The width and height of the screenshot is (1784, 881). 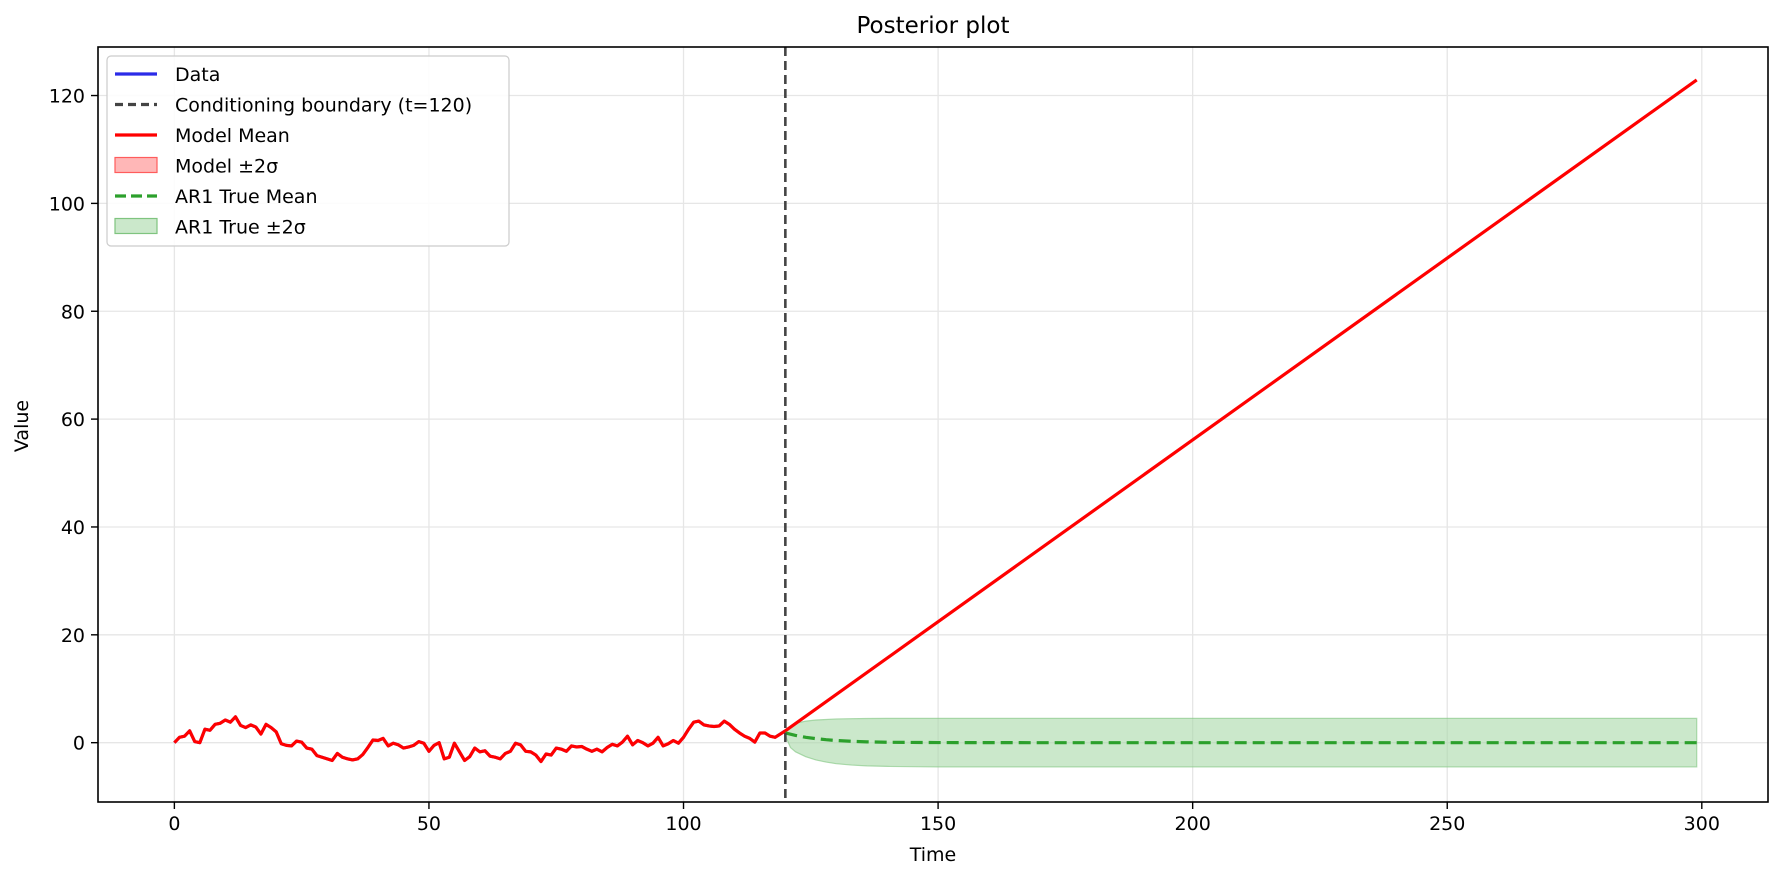 What do you see at coordinates (323, 106) in the screenshot?
I see `legend-label: Conditioning boundary (t=120)` at bounding box center [323, 106].